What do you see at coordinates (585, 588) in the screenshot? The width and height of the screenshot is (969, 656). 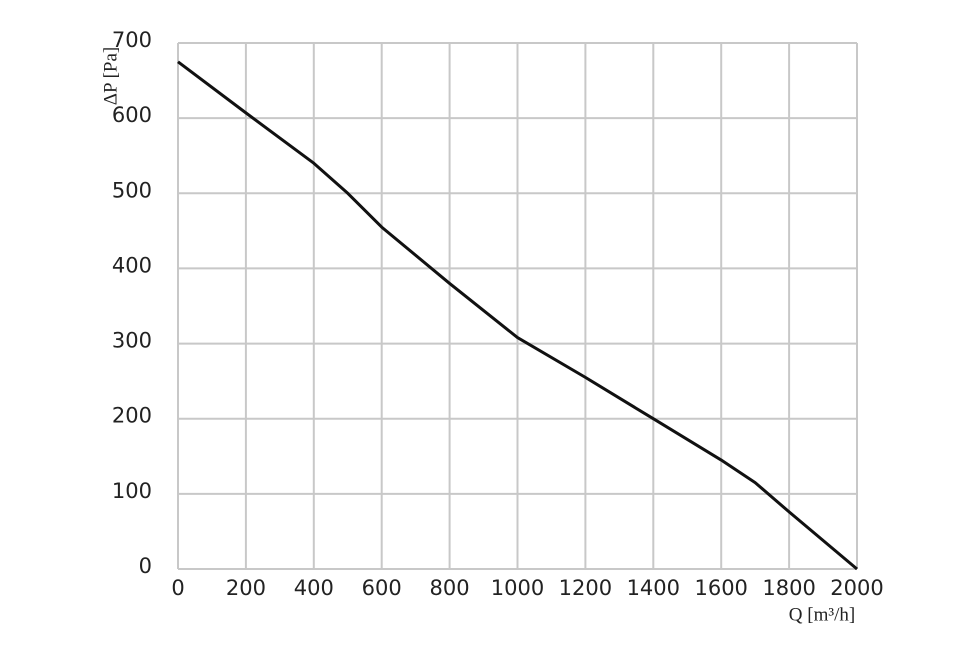 I see `x-tick-label: 1200` at bounding box center [585, 588].